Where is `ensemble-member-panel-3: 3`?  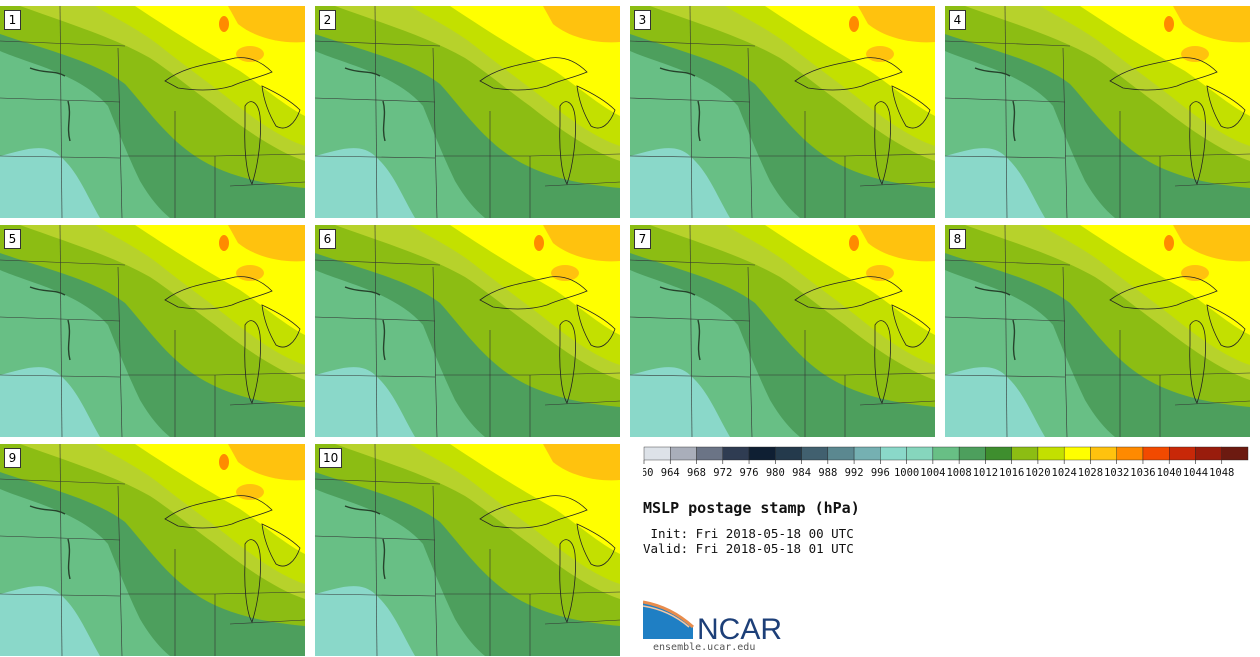 ensemble-member-panel-3: 3 is located at coordinates (782, 112).